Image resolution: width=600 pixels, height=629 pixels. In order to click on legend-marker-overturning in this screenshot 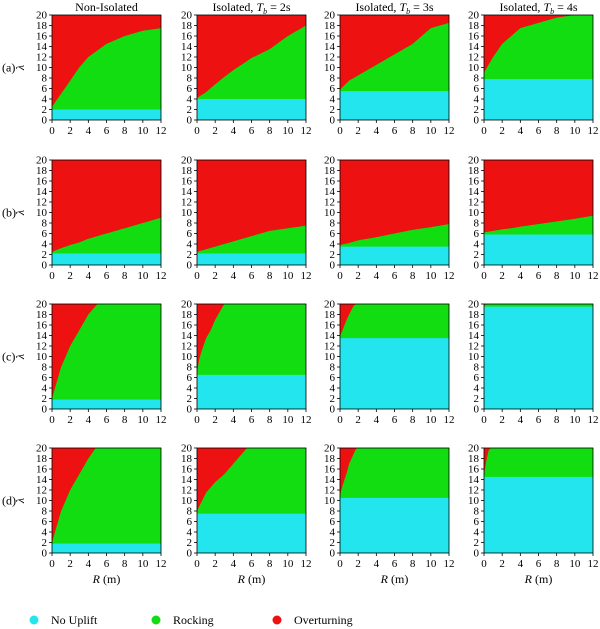, I will do `click(277, 620)`.